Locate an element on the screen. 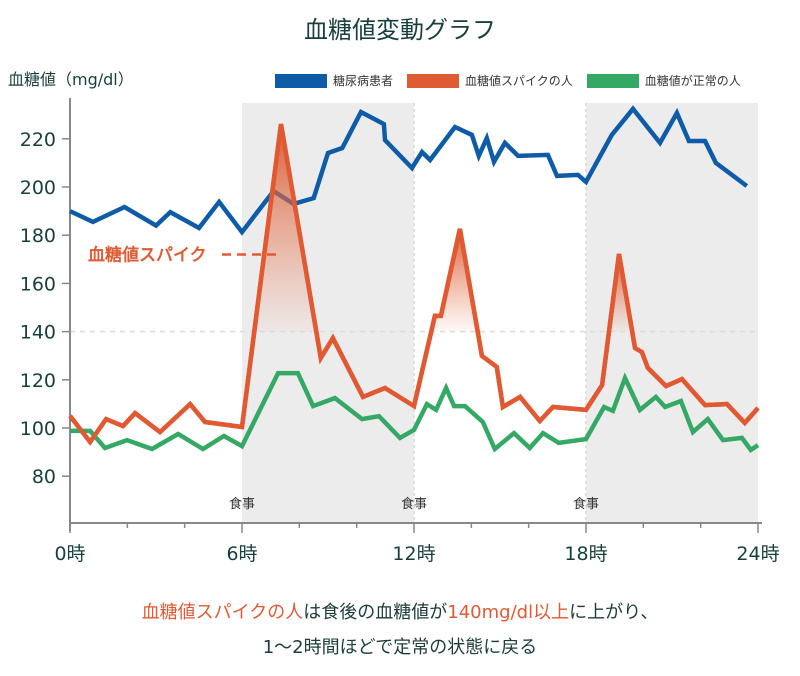  y-tick-label: 180 is located at coordinates (38, 236).